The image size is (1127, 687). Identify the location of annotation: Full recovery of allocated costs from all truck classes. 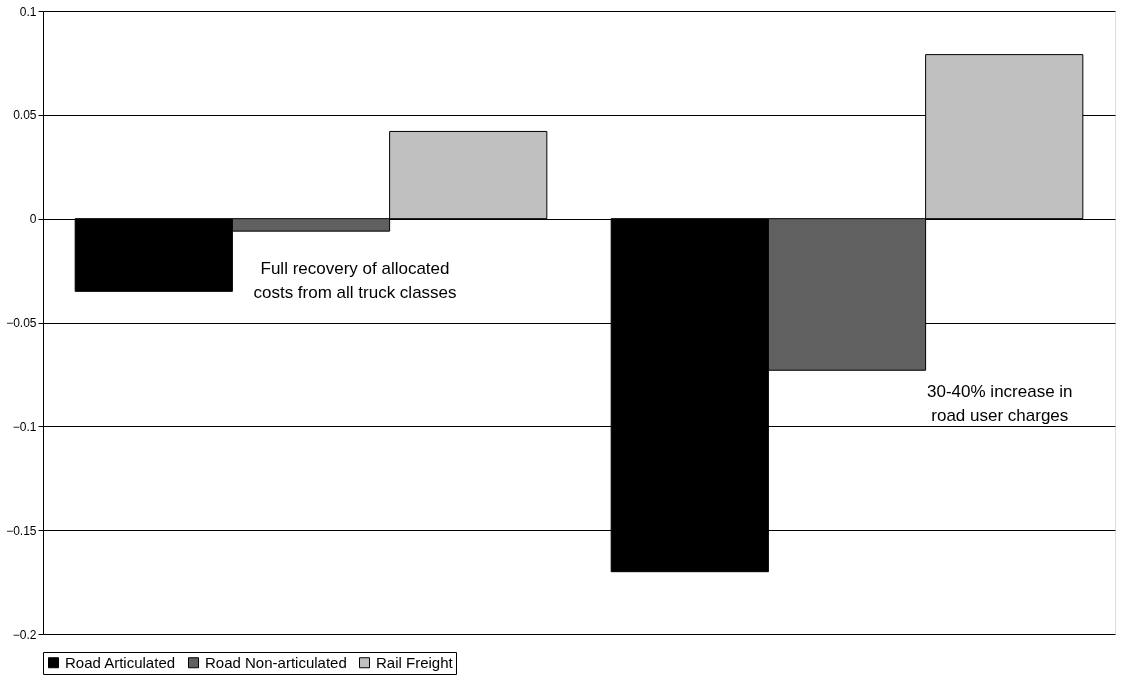
(355, 280).